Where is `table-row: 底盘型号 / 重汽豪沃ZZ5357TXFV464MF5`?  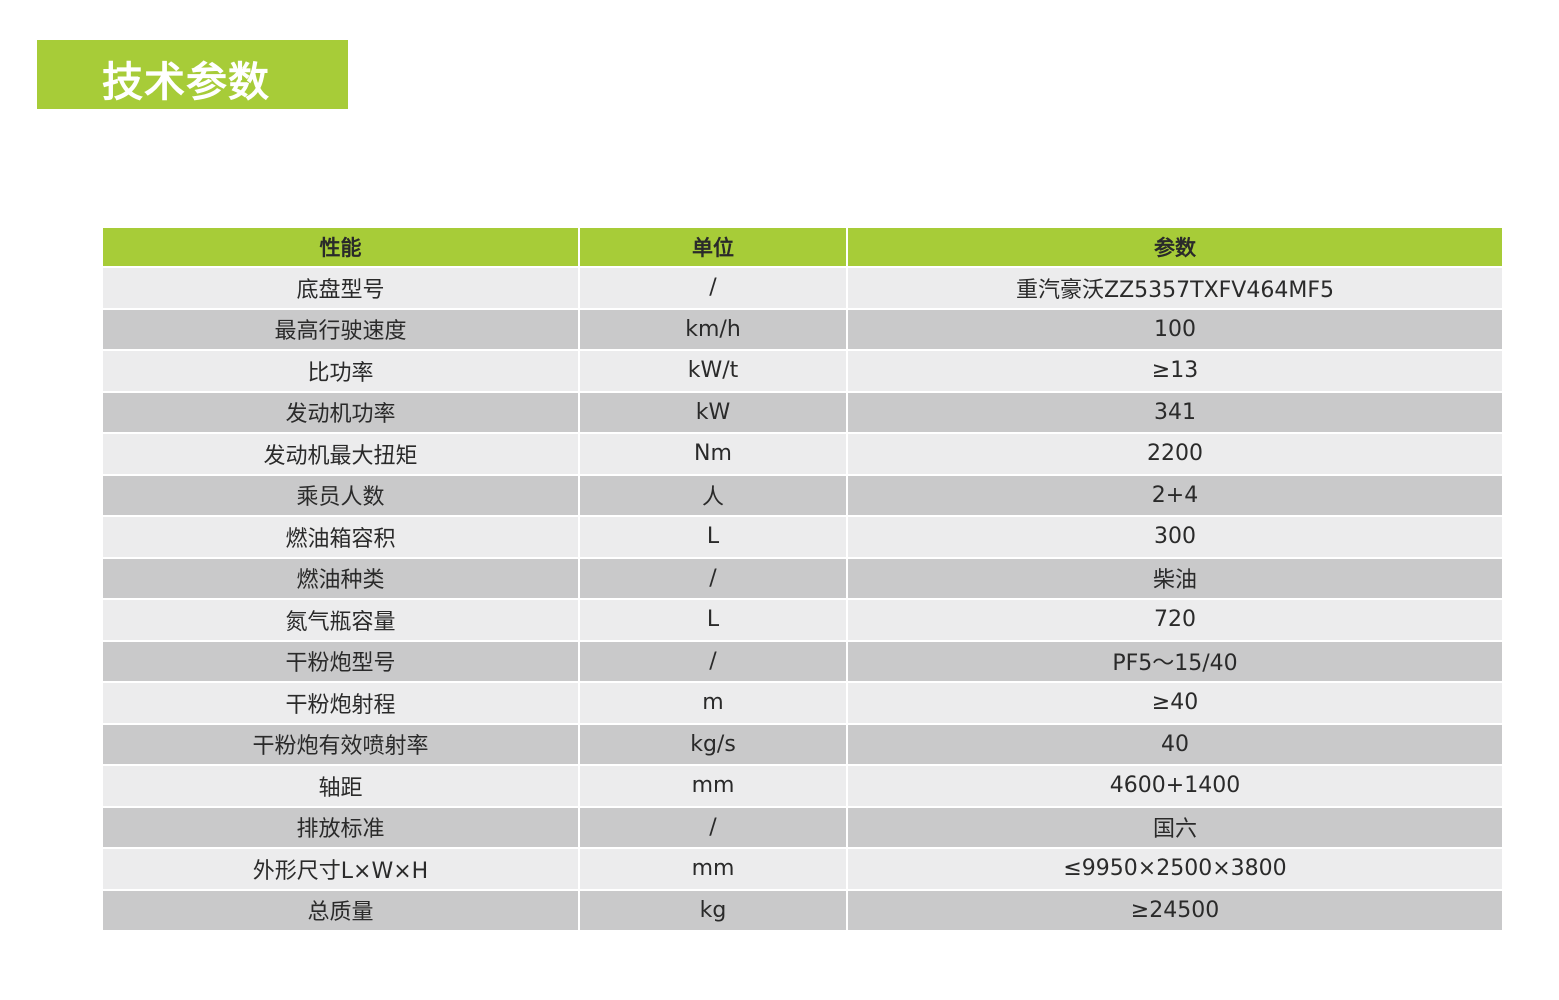
table-row: 底盘型号 / 重汽豪沃ZZ5357TXFV464MF5 is located at coordinates (802, 288).